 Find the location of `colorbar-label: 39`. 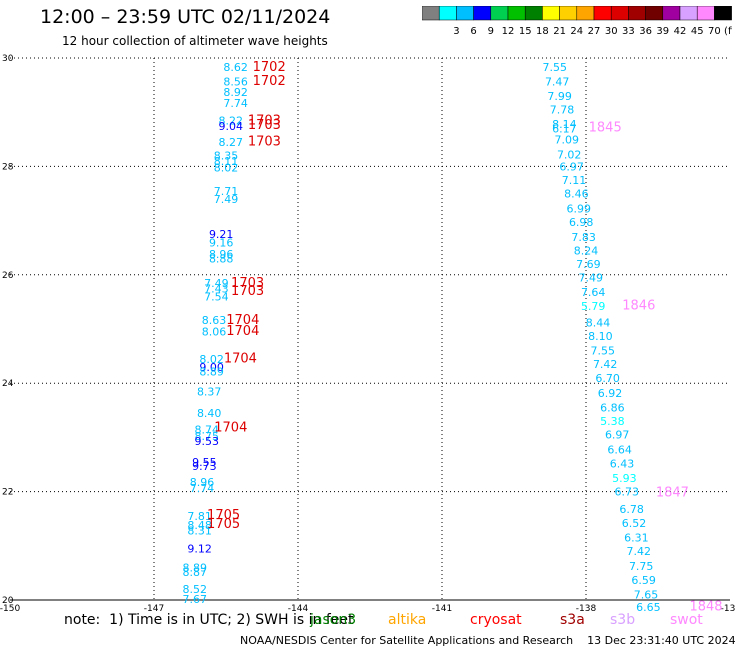

colorbar-label: 39 is located at coordinates (662, 31).